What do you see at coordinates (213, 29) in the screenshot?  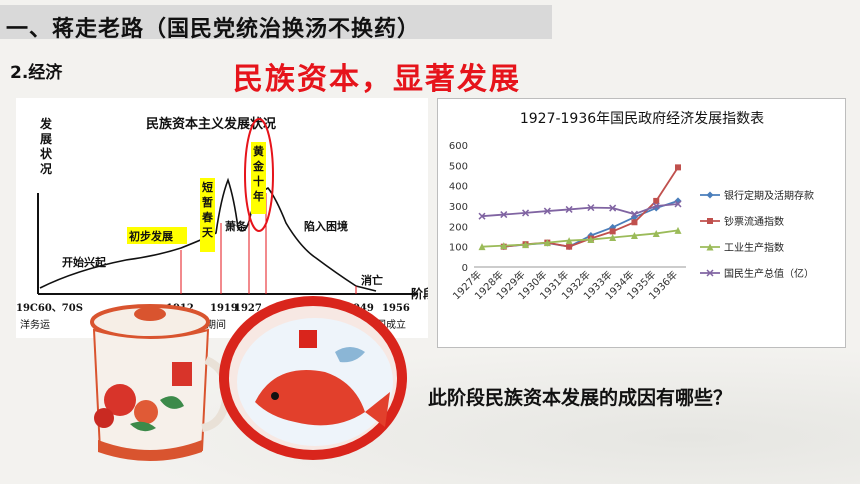 I see `page-title: 一、蒋走老路（国民党统治换汤不换药）` at bounding box center [213, 29].